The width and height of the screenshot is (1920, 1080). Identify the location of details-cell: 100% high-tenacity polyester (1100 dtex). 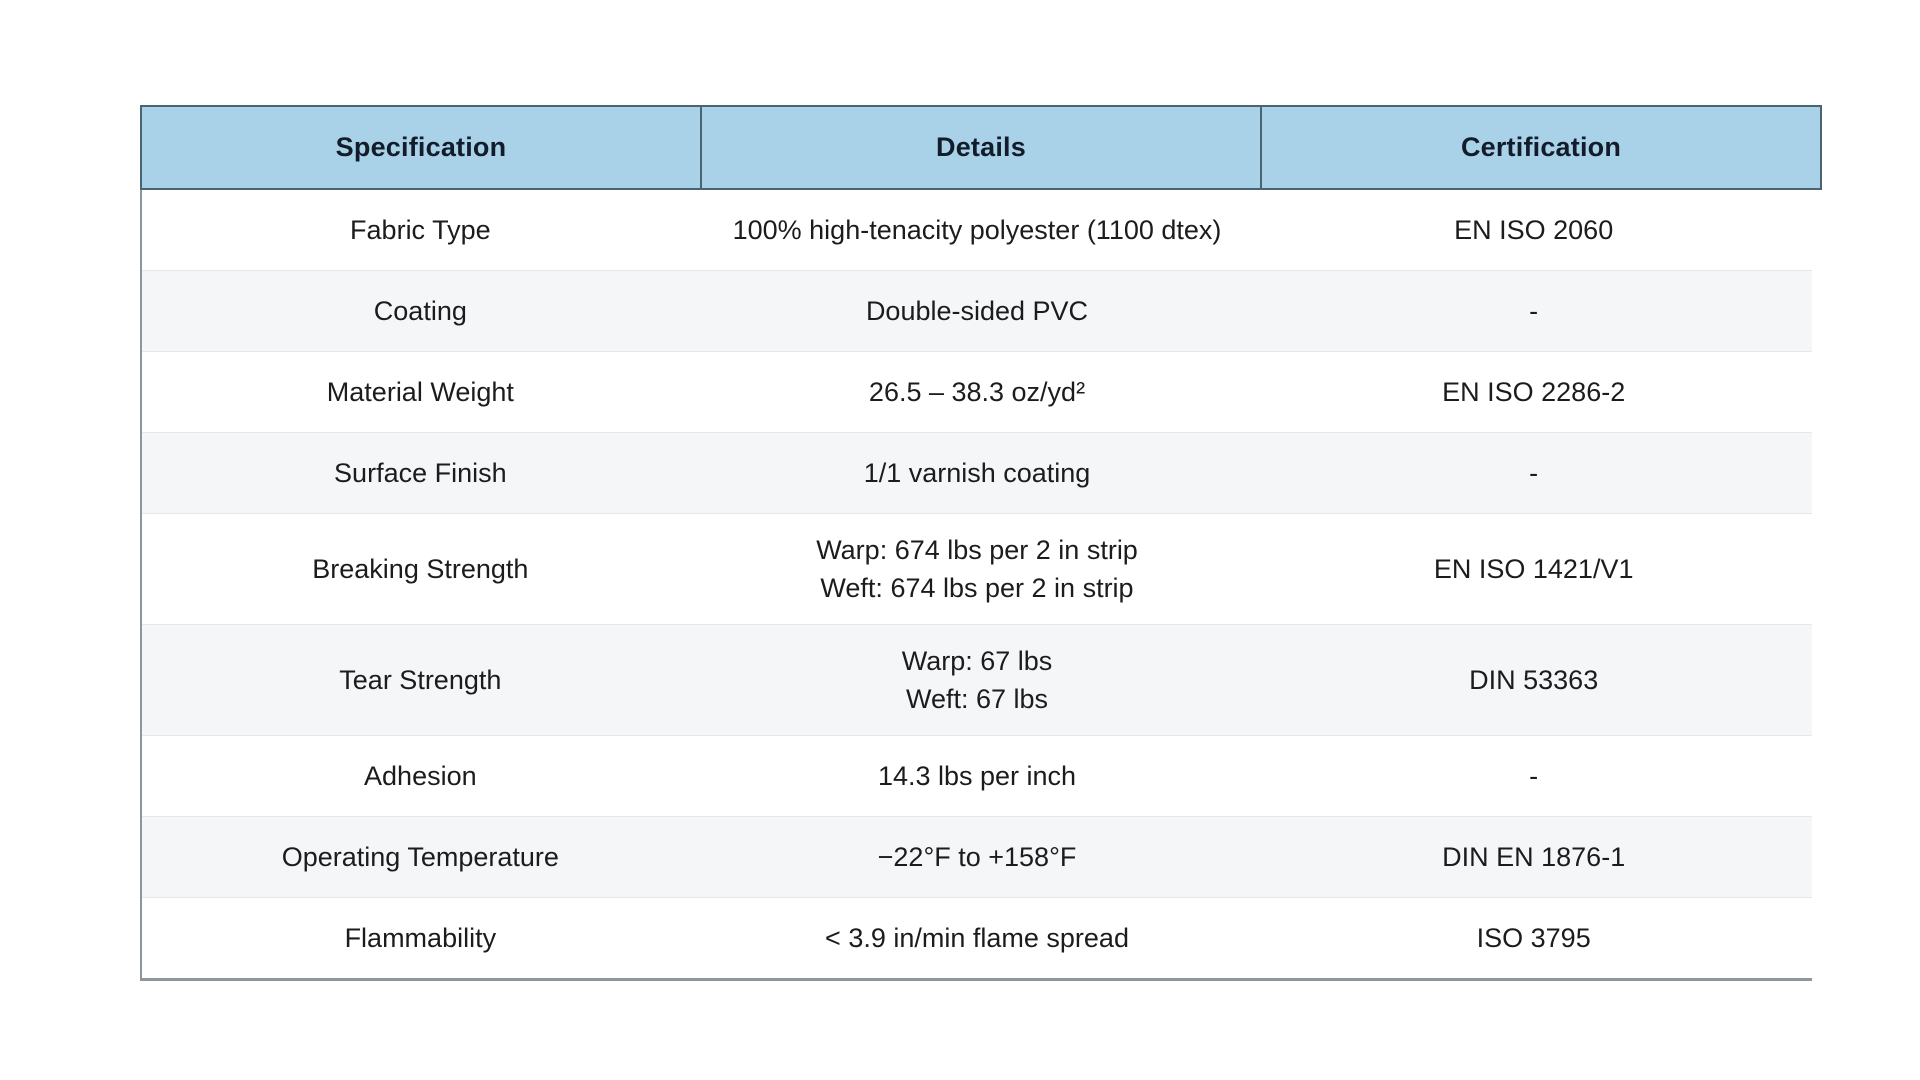
(977, 230).